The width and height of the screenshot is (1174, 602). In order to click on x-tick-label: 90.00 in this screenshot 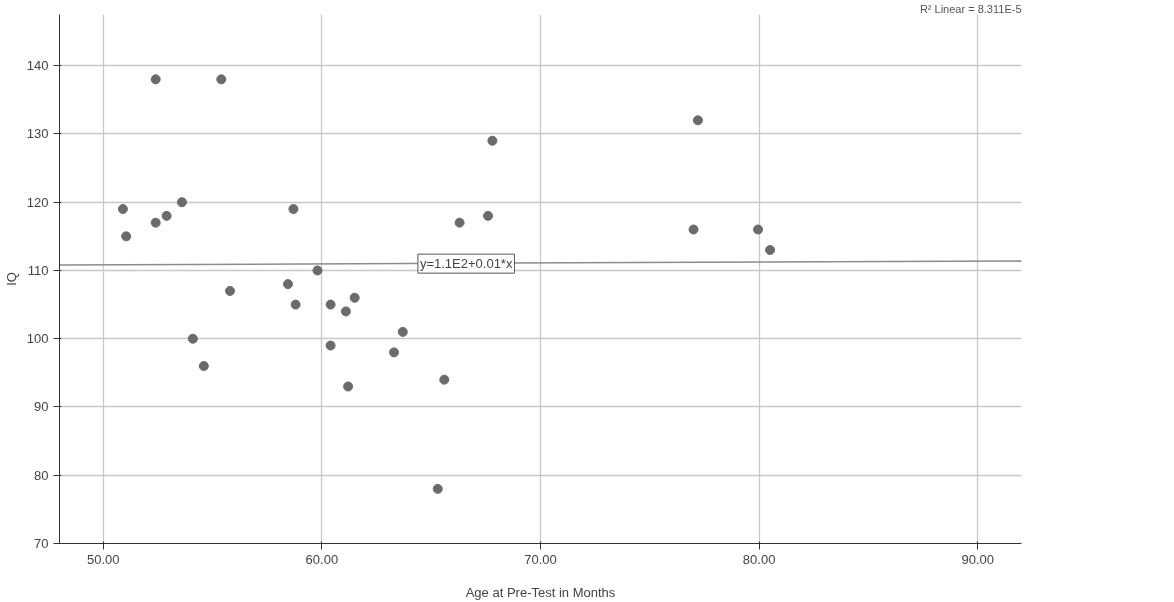, I will do `click(978, 559)`.